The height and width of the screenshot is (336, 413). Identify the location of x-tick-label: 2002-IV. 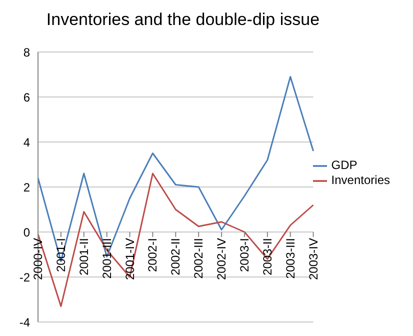
(221, 259).